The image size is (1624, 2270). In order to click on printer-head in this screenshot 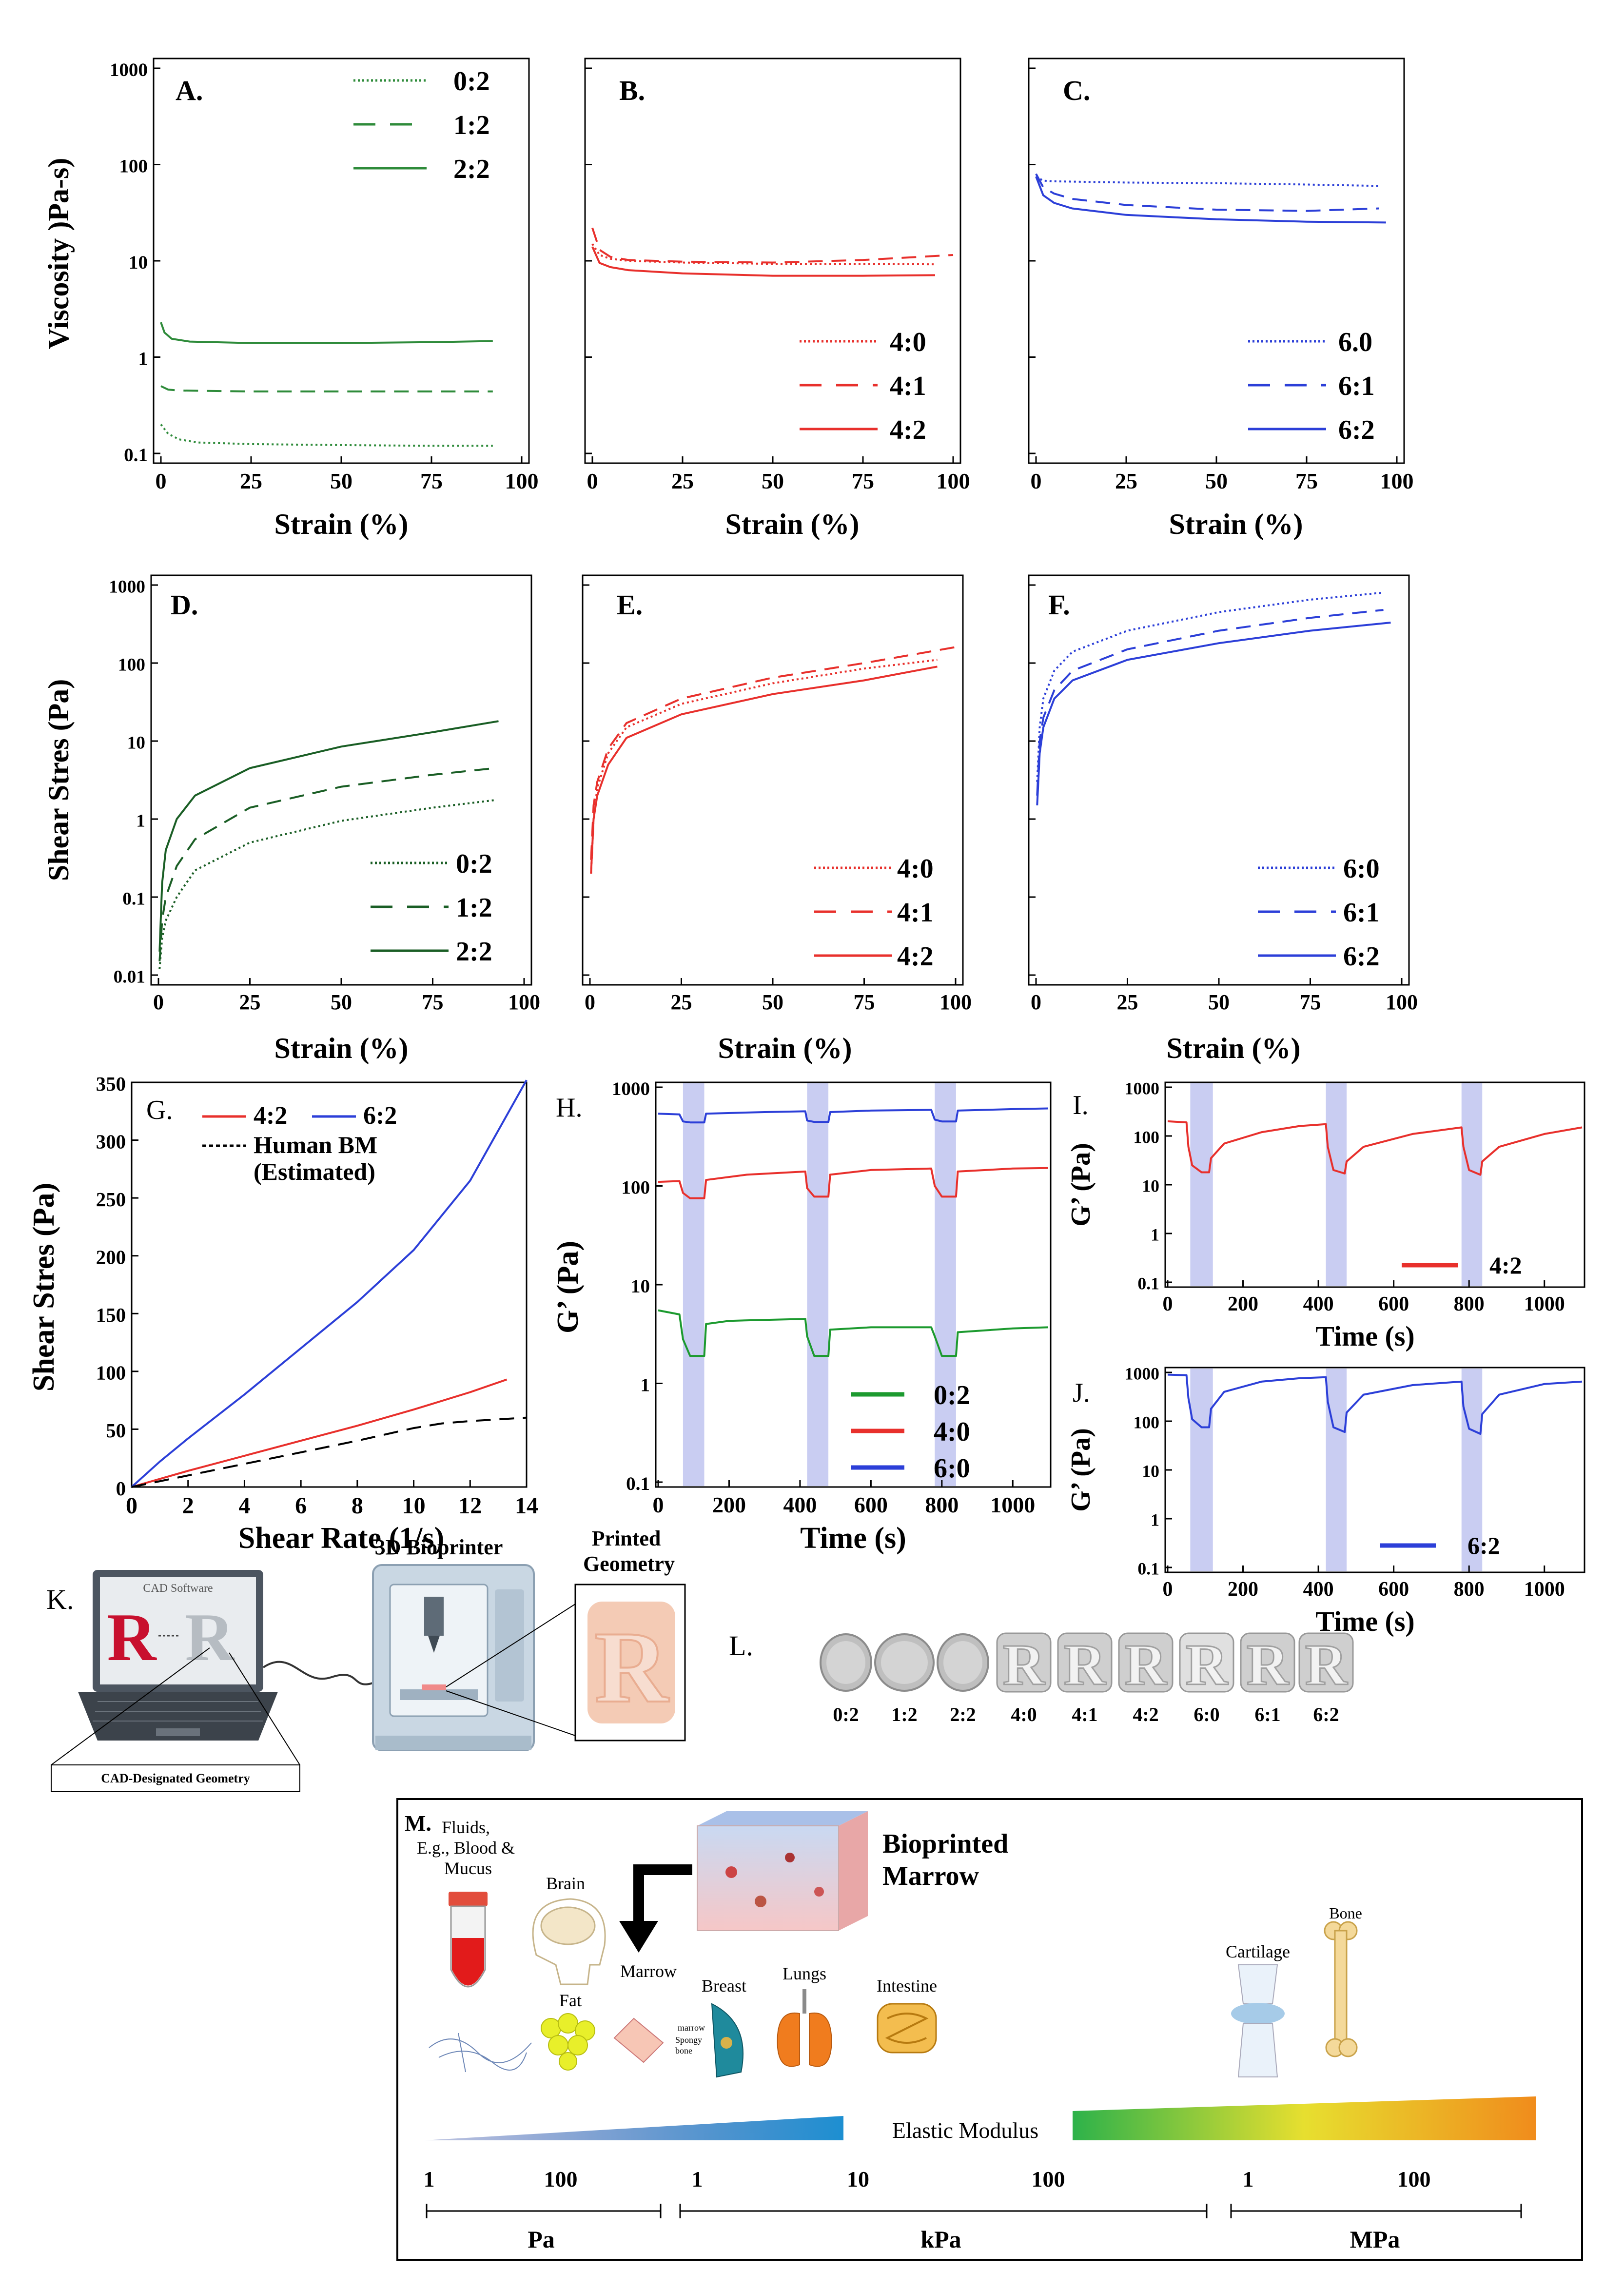, I will do `click(434, 1616)`.